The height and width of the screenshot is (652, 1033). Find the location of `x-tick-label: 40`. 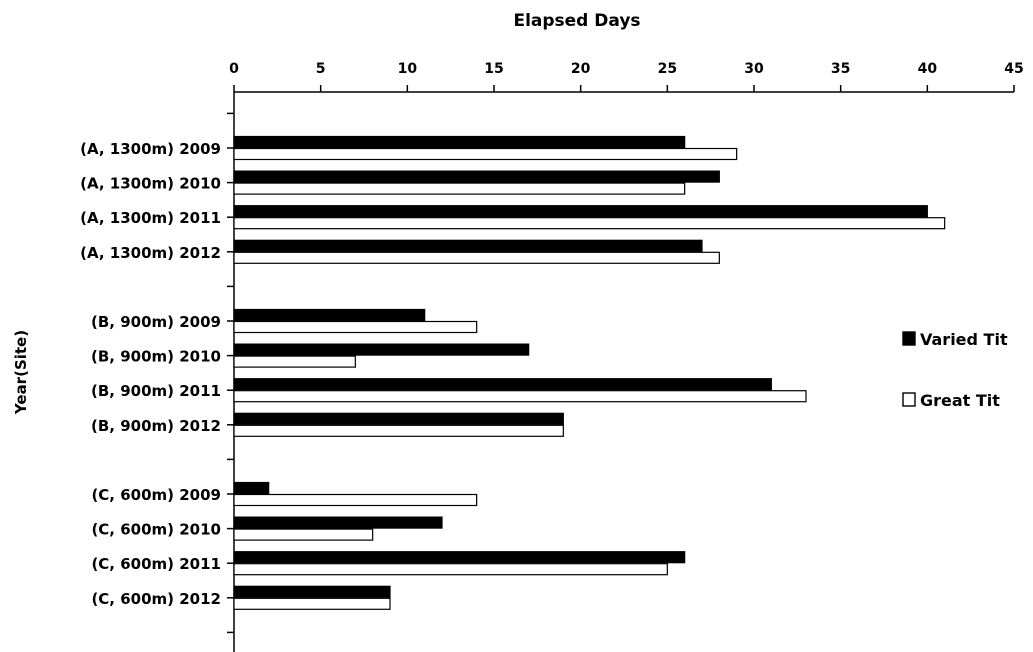

x-tick-label: 40 is located at coordinates (928, 69).